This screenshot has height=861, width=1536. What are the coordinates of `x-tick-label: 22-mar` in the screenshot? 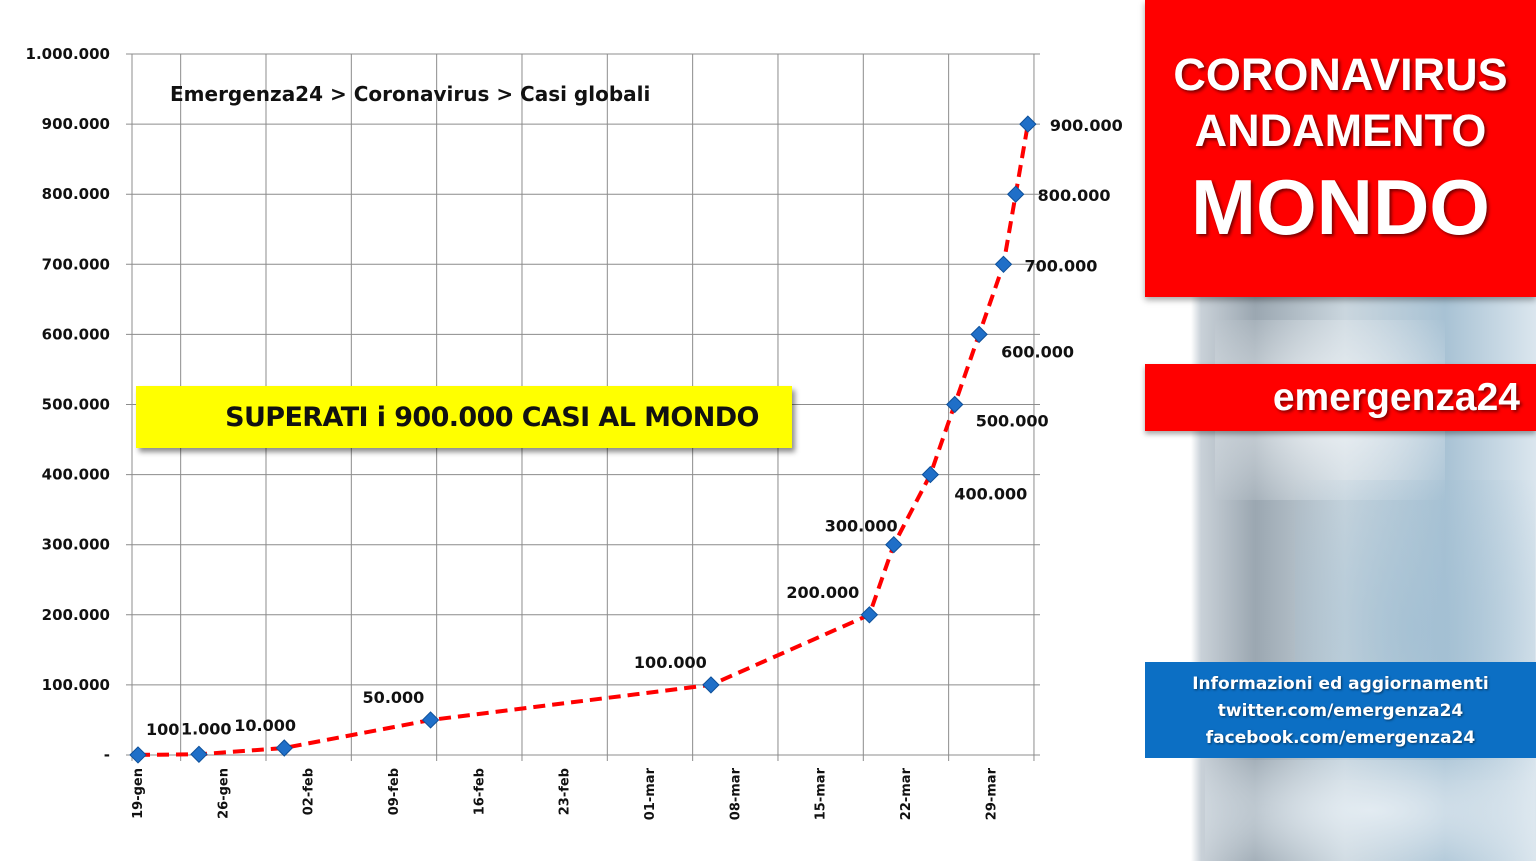 It's located at (906, 793).